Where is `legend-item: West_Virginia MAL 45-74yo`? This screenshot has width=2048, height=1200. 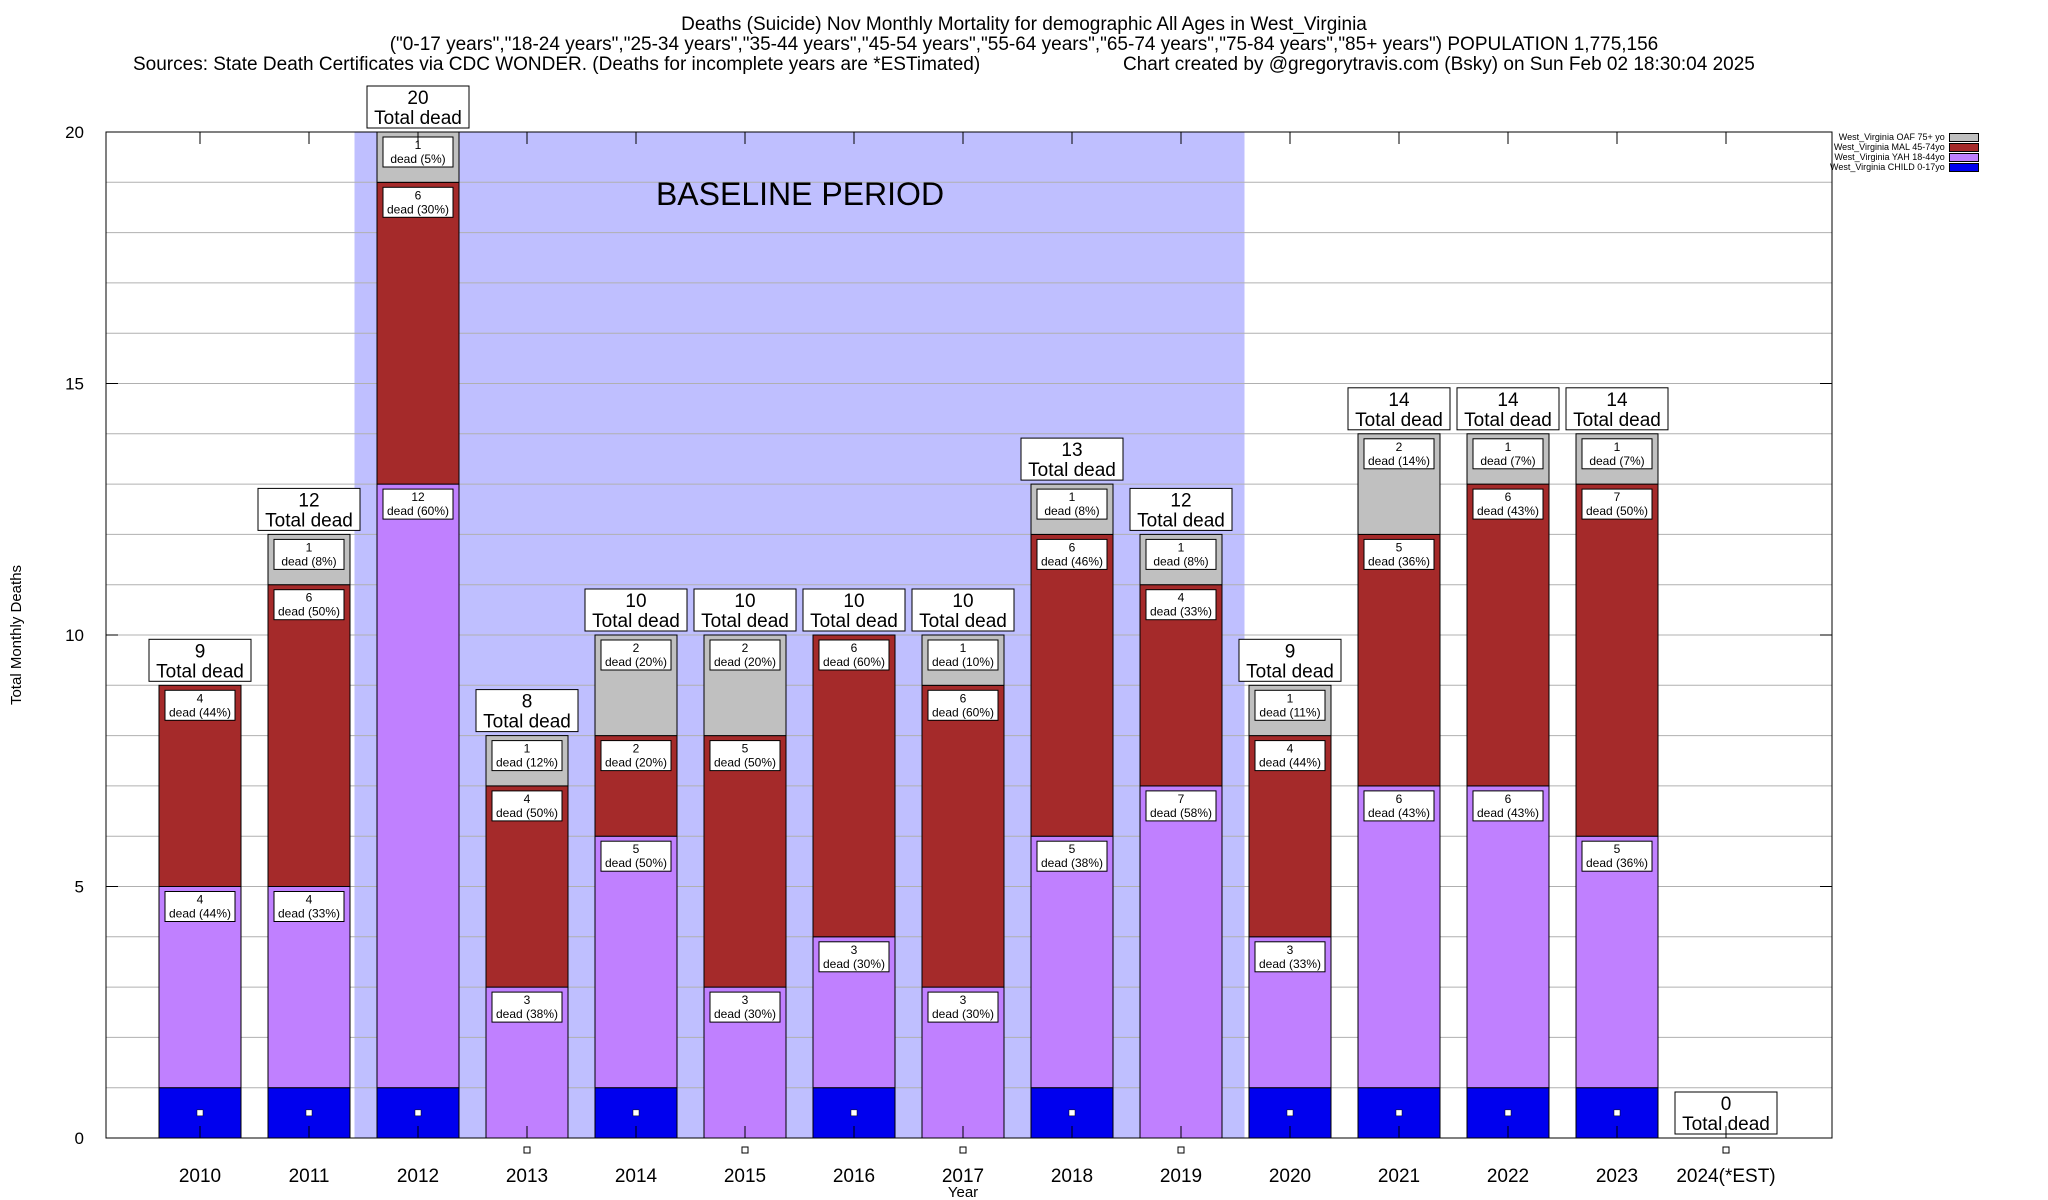 legend-item: West_Virginia MAL 45-74yo is located at coordinates (1904, 147).